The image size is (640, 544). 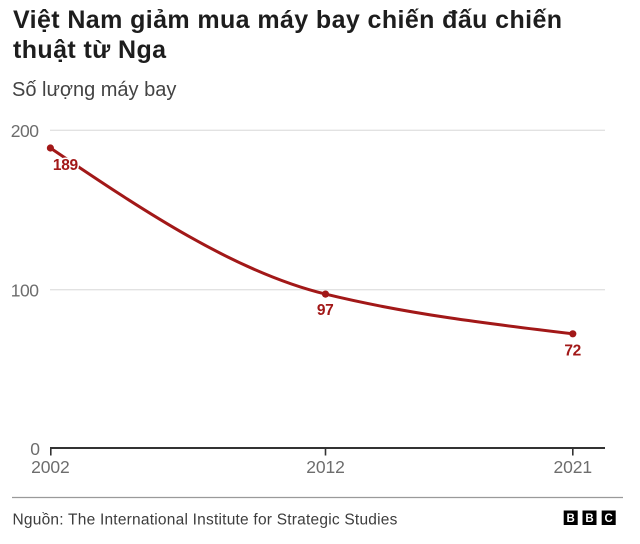 What do you see at coordinates (25, 131) in the screenshot?
I see `svg-text: 200` at bounding box center [25, 131].